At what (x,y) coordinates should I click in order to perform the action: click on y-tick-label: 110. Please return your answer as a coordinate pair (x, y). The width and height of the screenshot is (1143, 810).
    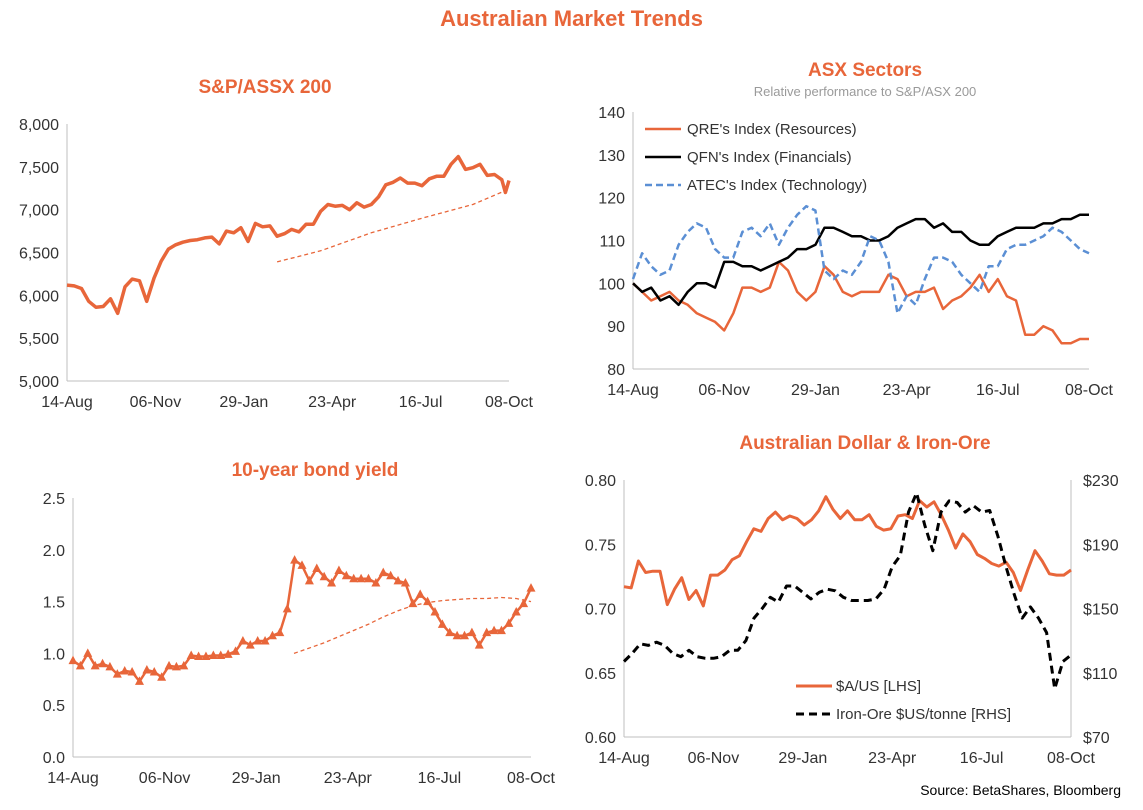
    Looking at the image, I should click on (612, 242).